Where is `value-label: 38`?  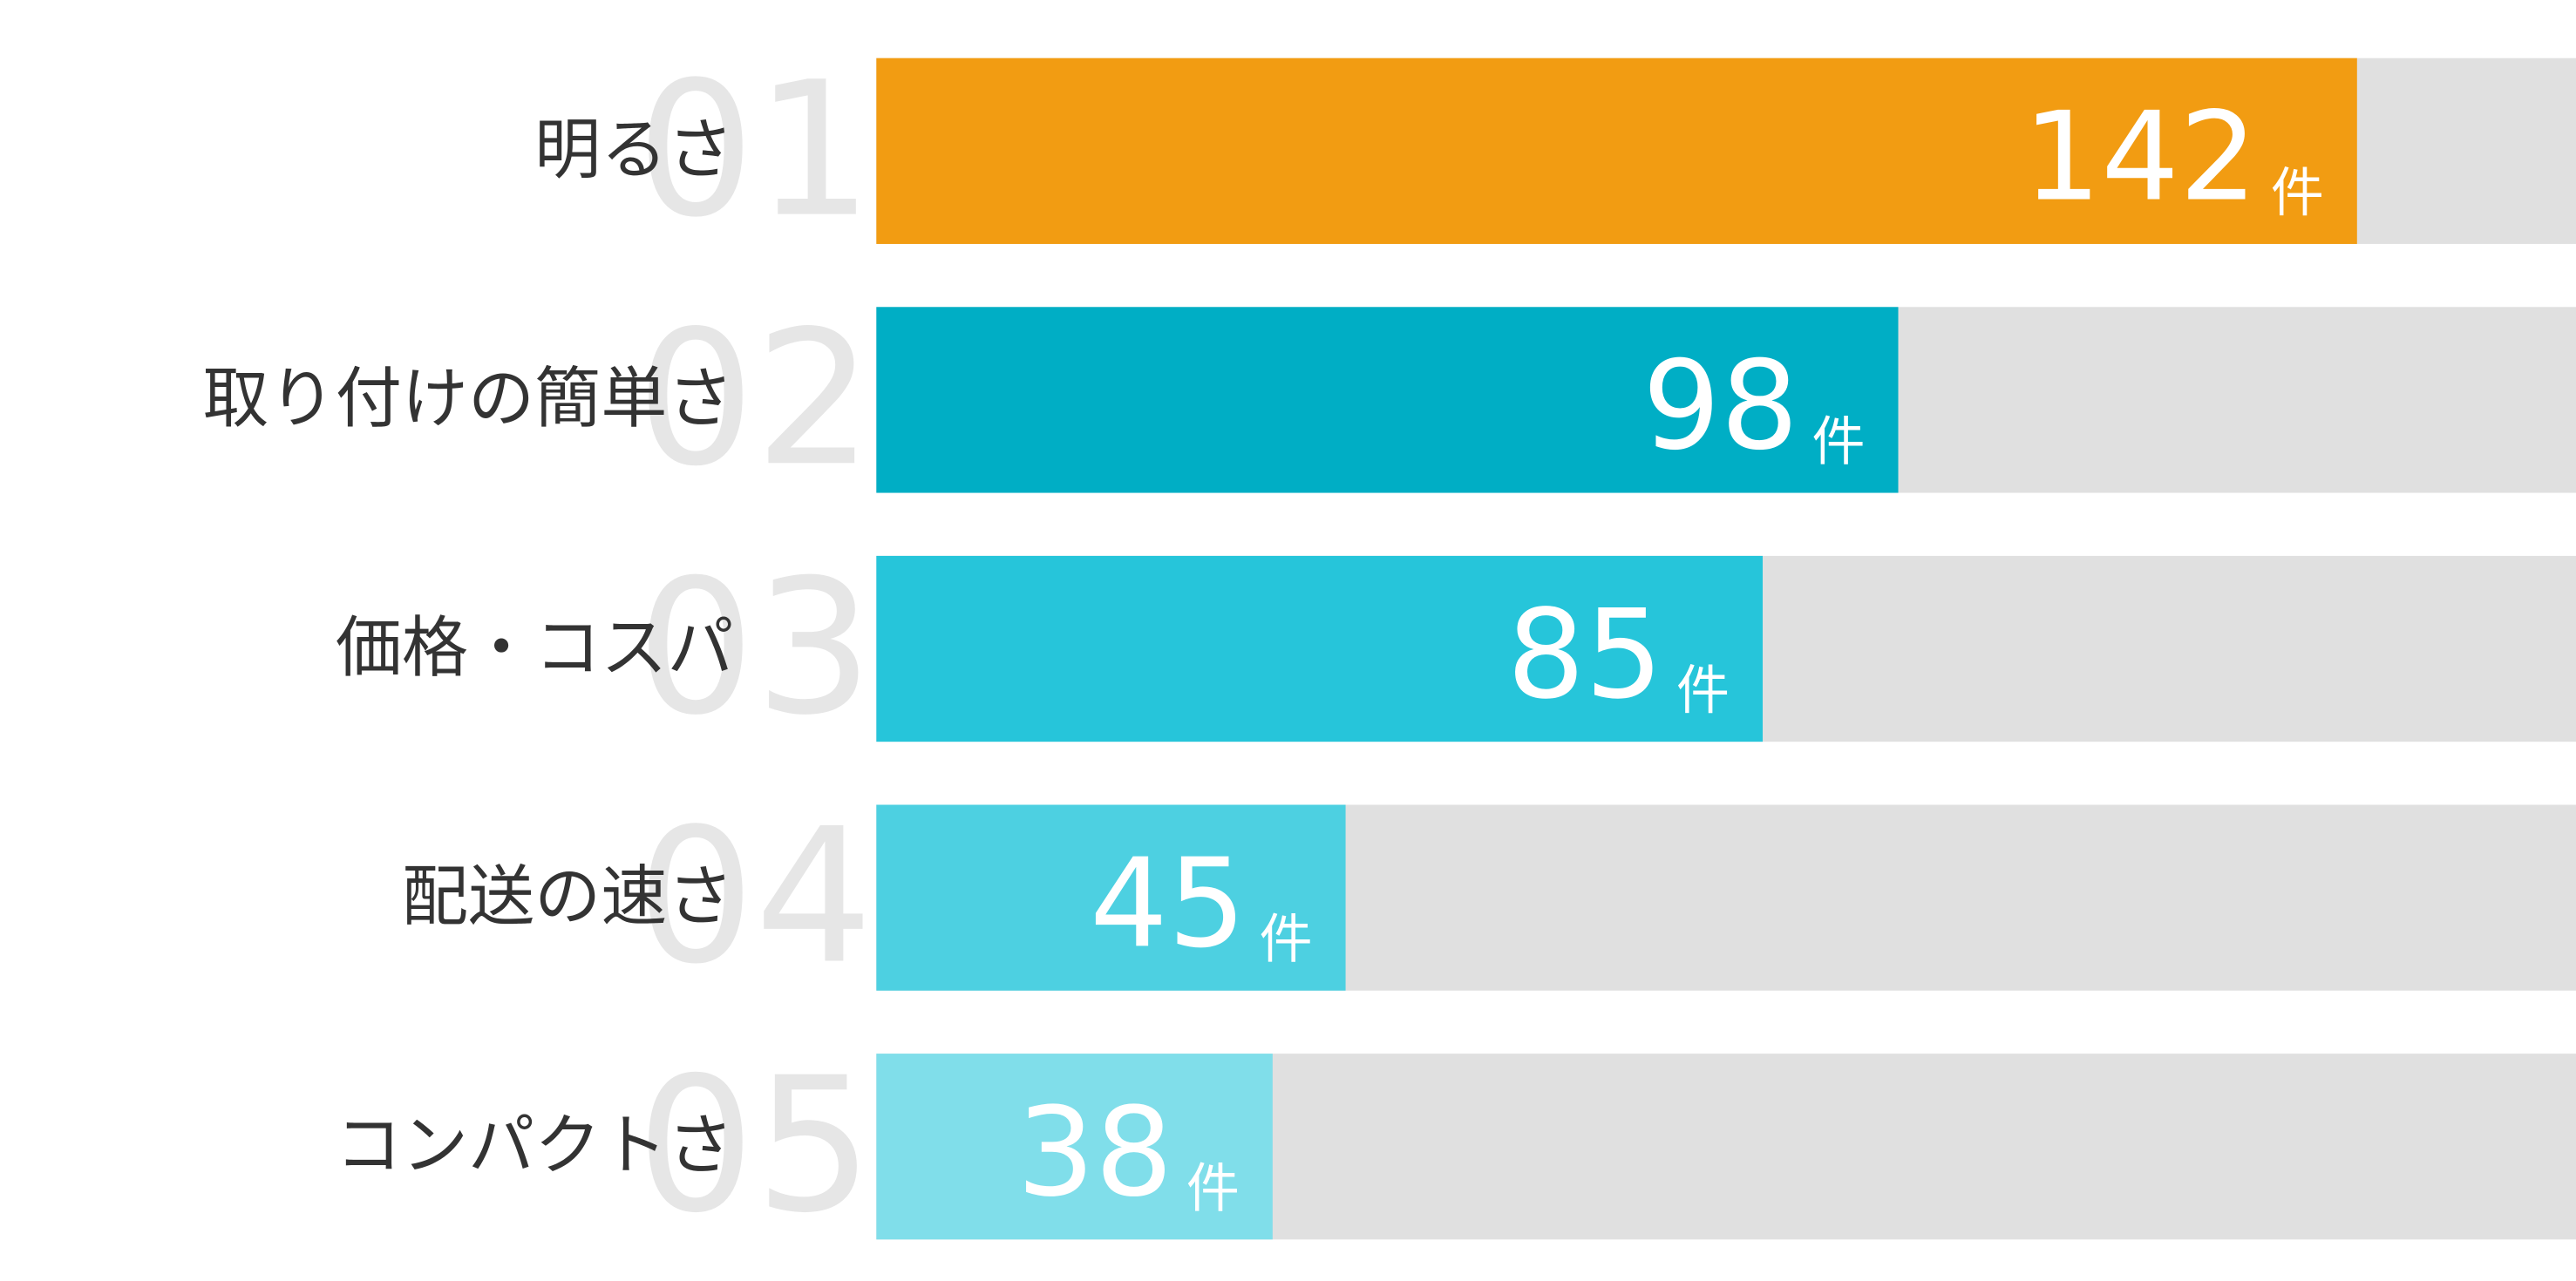 value-label: 38 is located at coordinates (1094, 1152).